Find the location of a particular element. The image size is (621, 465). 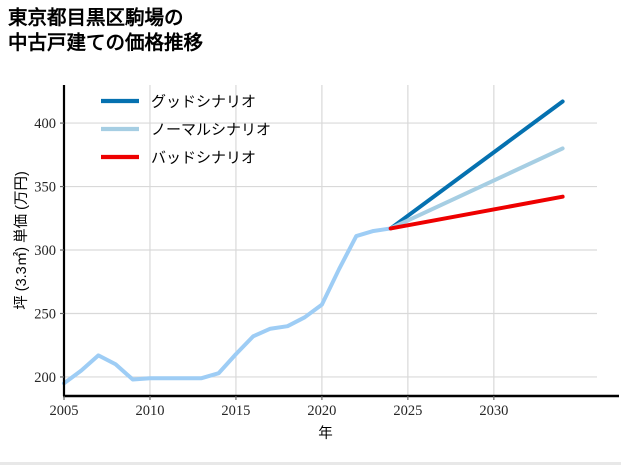

legend-label-2: バッドシナリオ is located at coordinates (203, 159).